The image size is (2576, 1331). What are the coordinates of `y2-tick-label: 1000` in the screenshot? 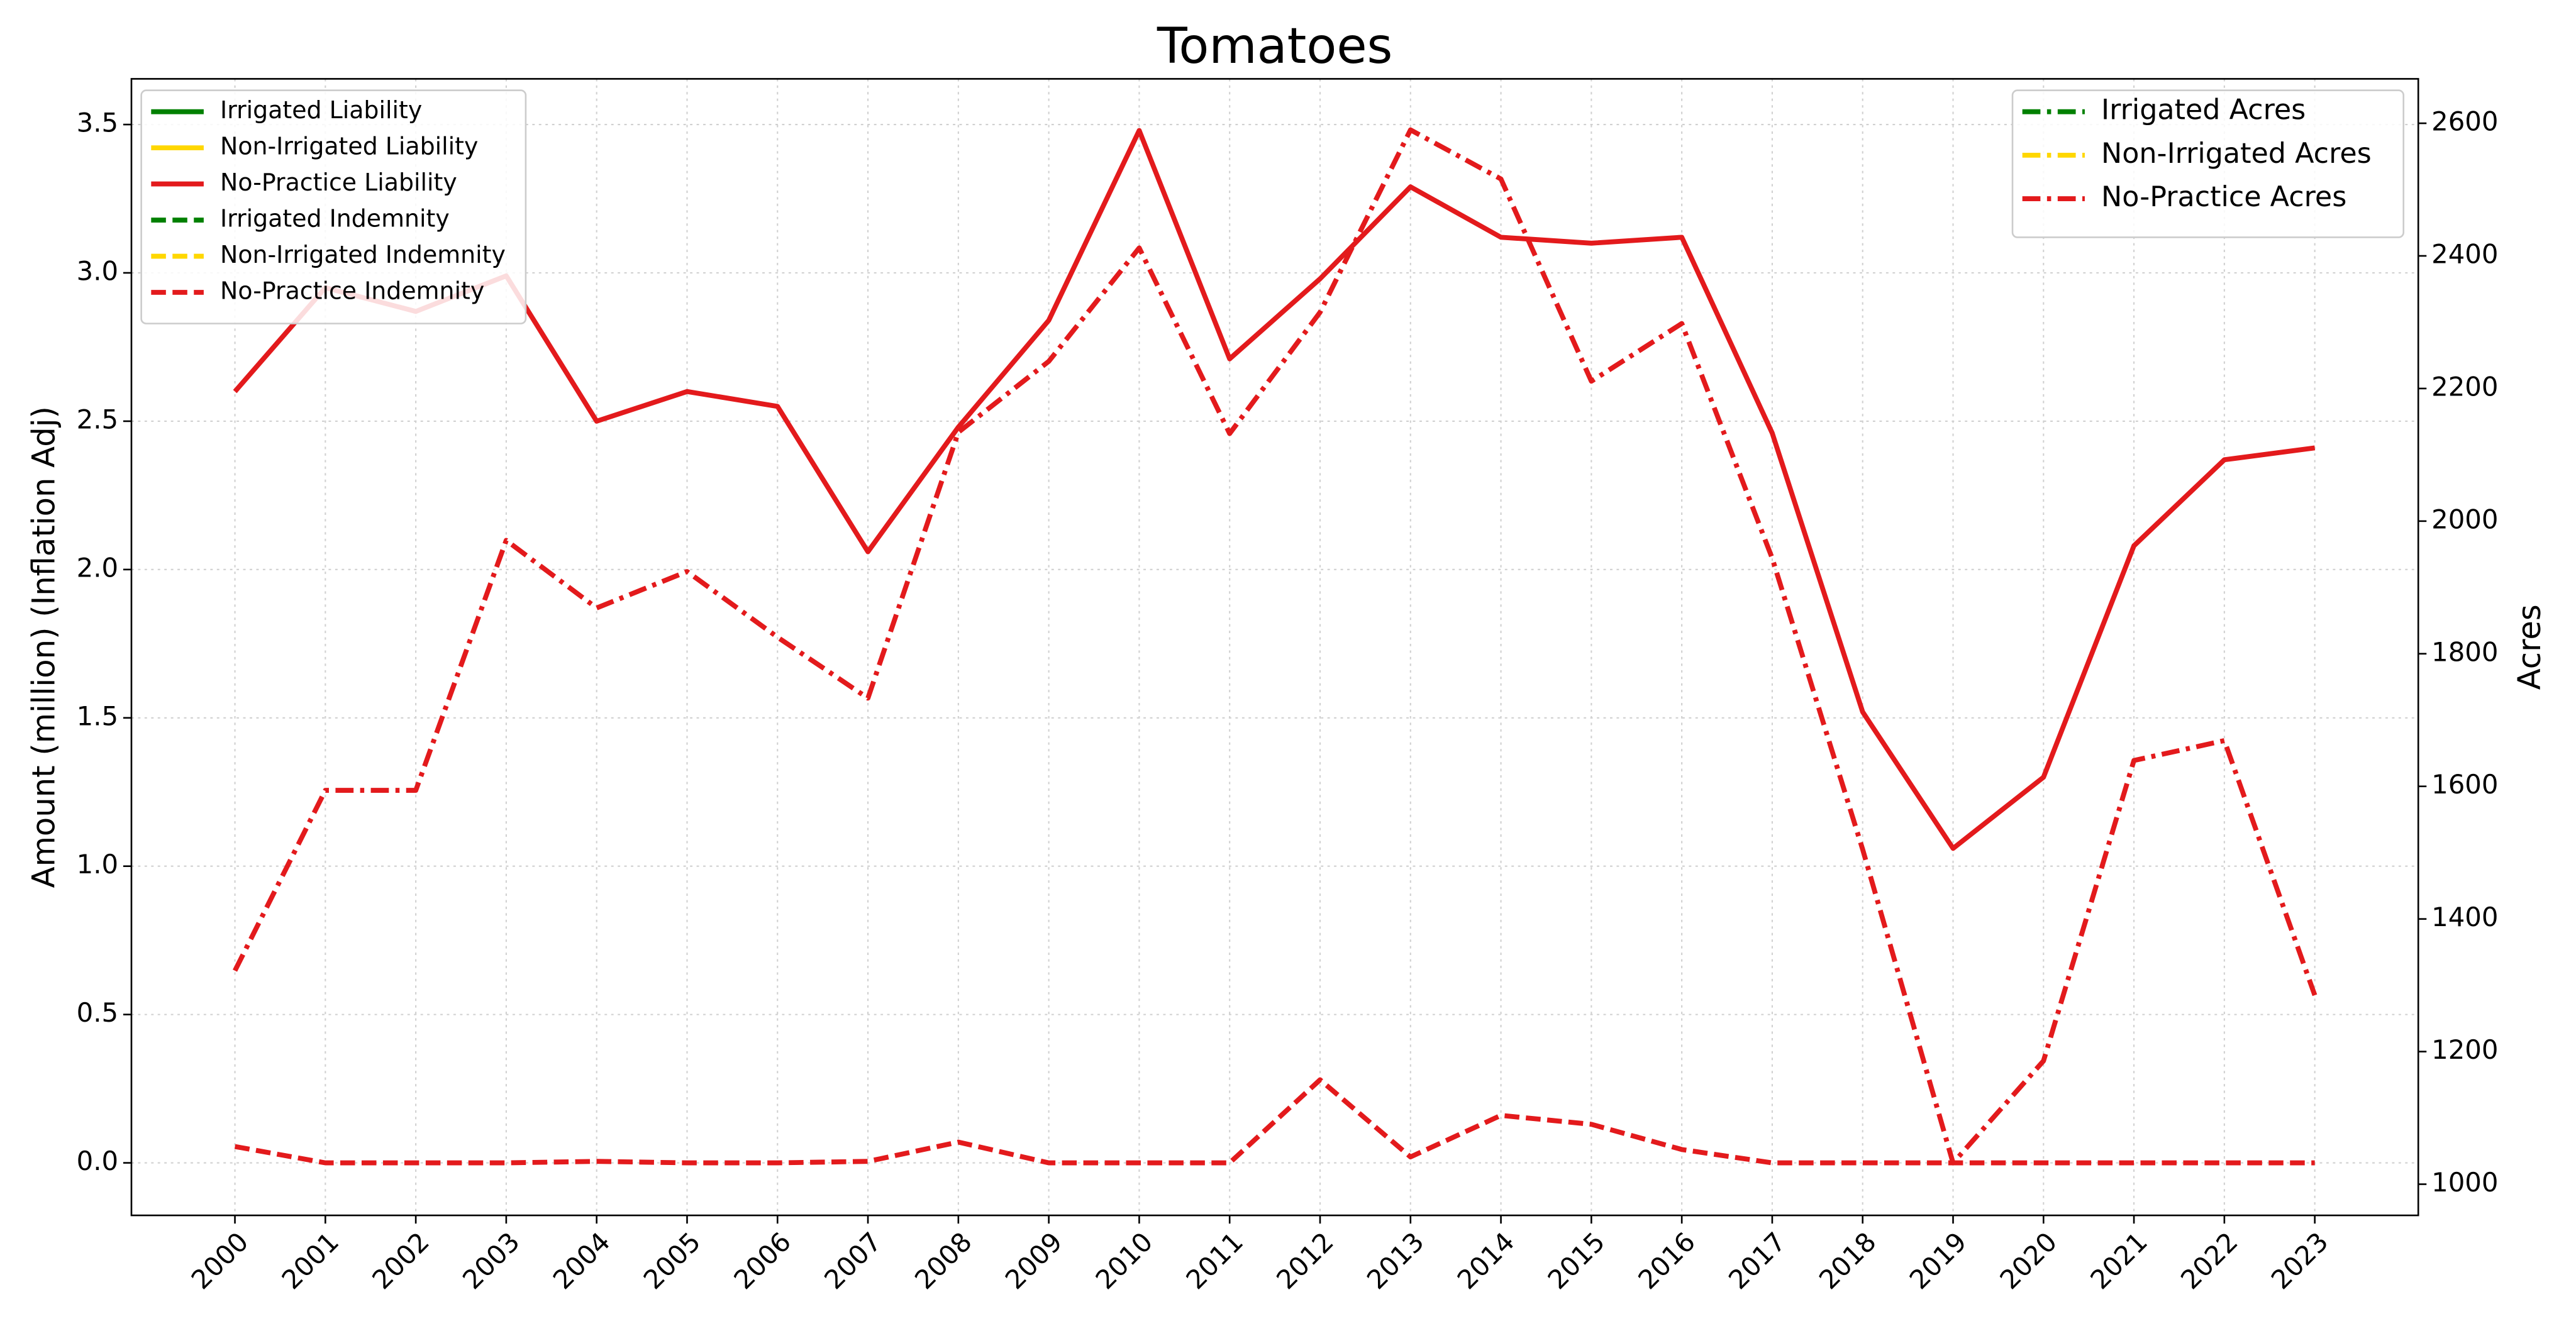 It's located at (2464, 1182).